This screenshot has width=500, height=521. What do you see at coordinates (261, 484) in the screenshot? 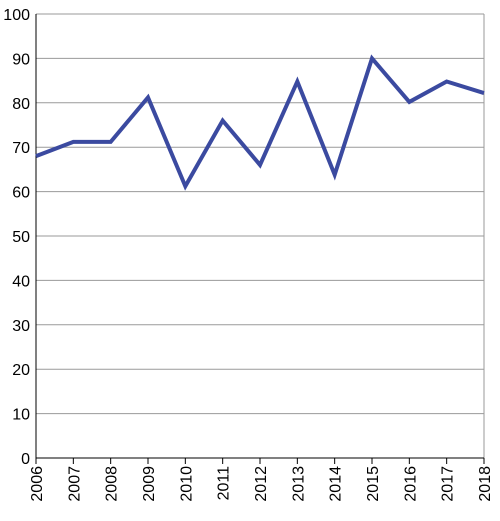
I see `x-tick-label: 2012` at bounding box center [261, 484].